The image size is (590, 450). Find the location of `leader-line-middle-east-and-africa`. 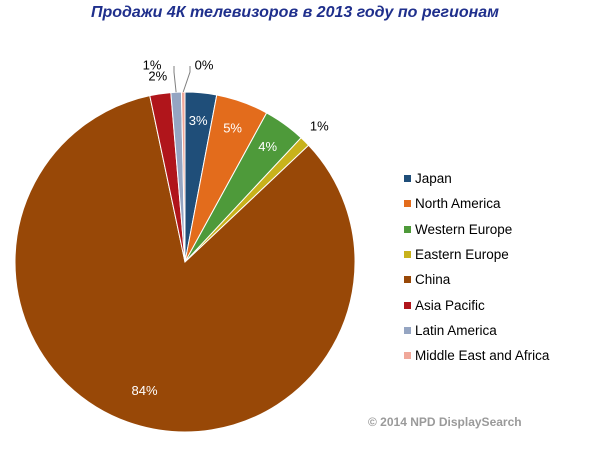

leader-line-middle-east-and-africa is located at coordinates (186, 79).